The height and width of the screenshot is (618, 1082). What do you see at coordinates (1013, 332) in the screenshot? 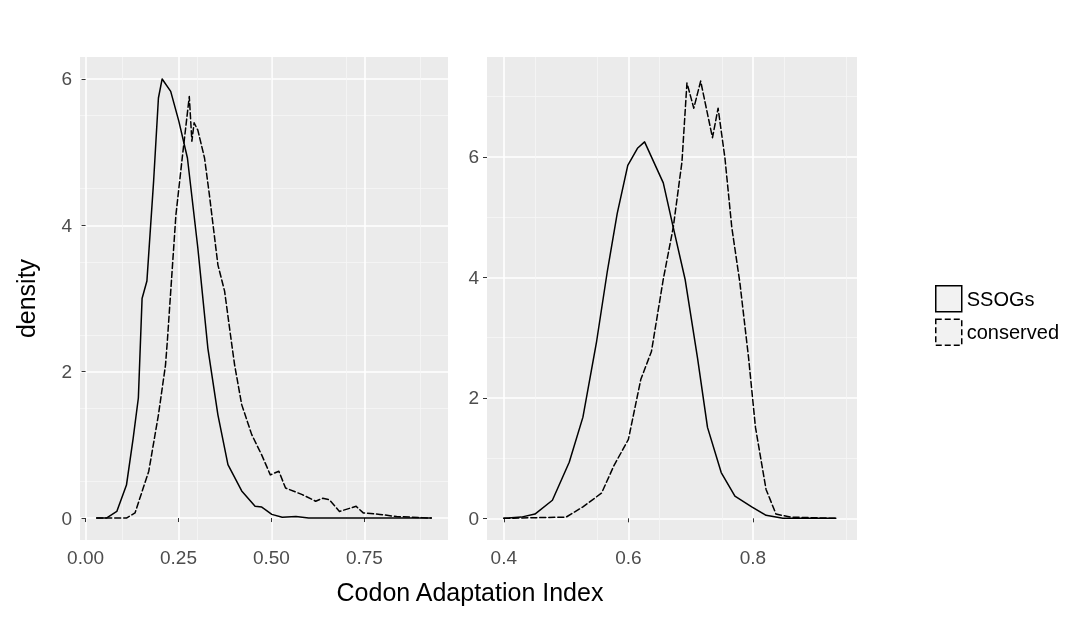
I see `legend-label: conserved` at bounding box center [1013, 332].